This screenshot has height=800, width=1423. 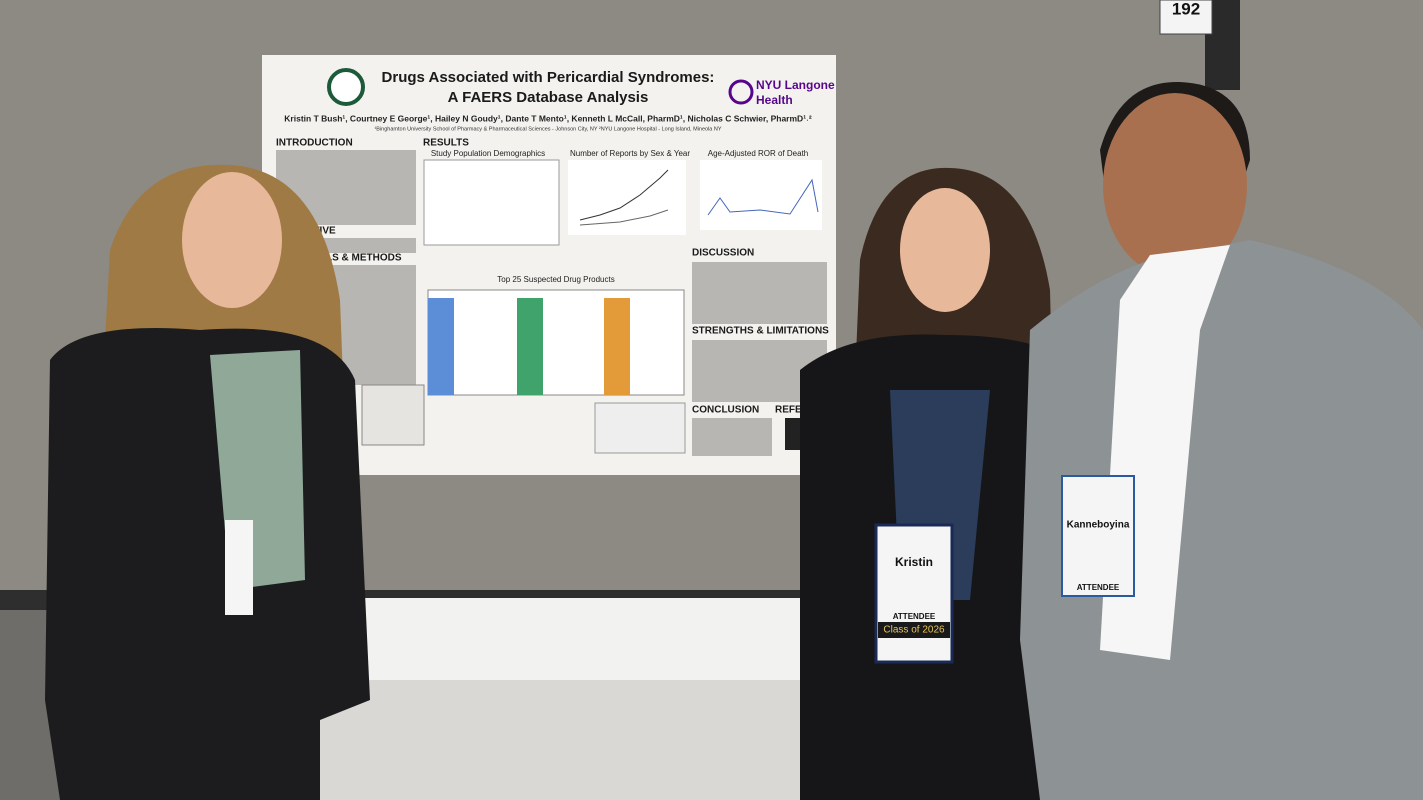 I want to click on flow-chart, so click(x=393, y=415).